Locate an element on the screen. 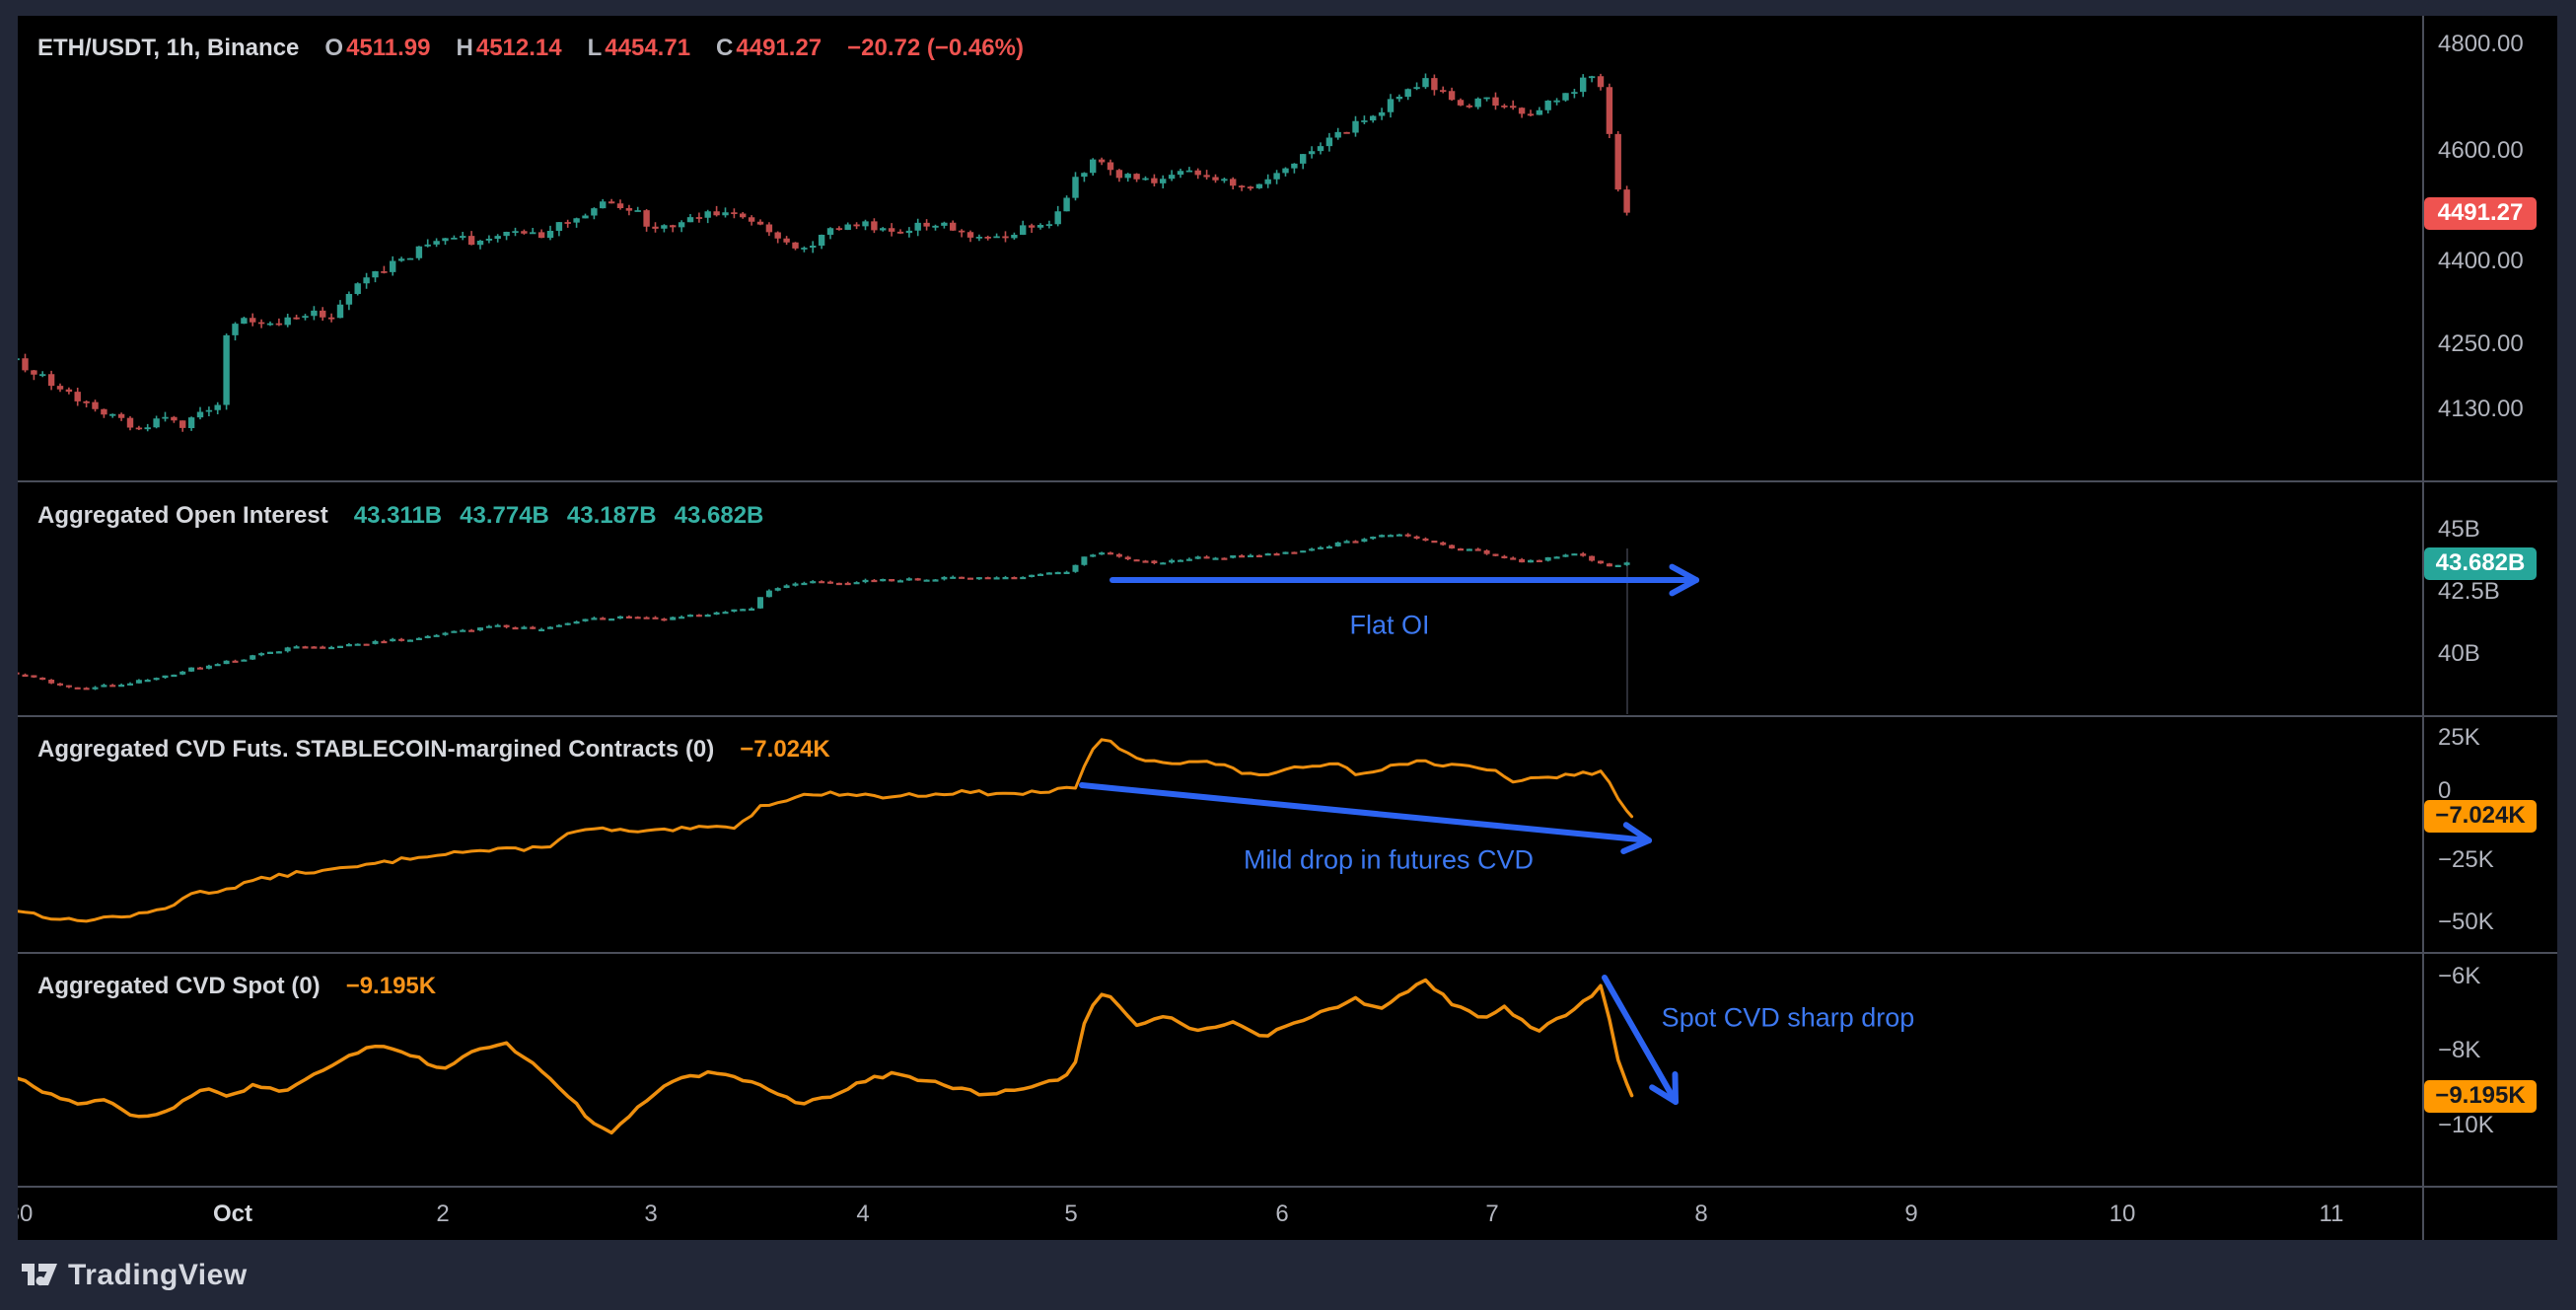  futs-axis-tick: −50K is located at coordinates (2466, 922).